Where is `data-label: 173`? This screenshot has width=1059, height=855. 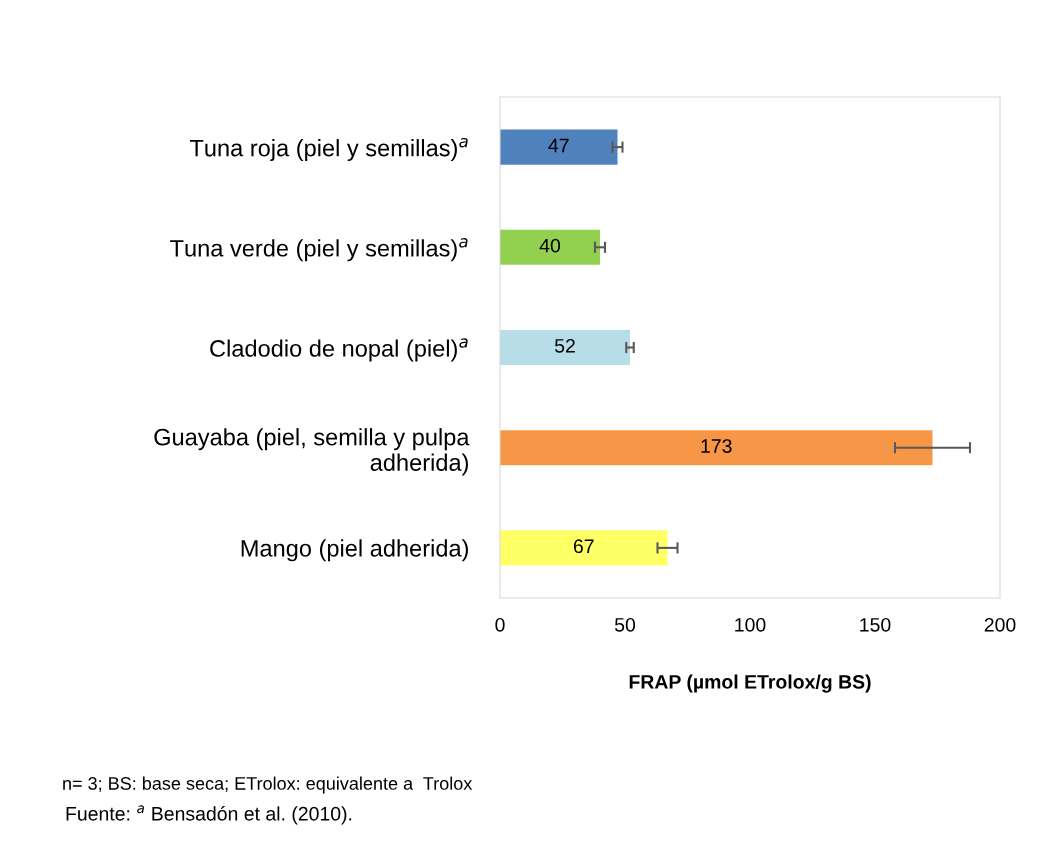
data-label: 173 is located at coordinates (716, 446).